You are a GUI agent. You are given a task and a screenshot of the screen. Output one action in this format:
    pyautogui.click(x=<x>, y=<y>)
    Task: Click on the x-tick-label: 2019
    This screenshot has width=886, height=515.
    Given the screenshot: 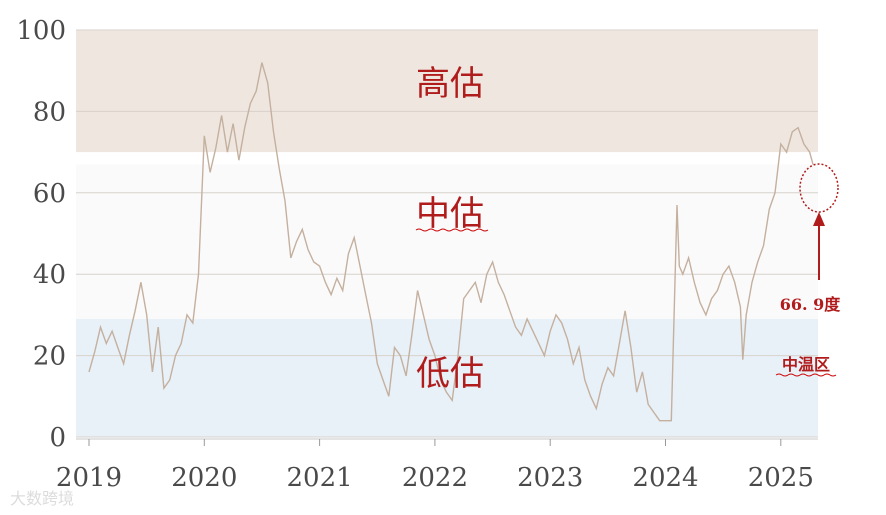 What is the action you would take?
    pyautogui.click(x=89, y=478)
    